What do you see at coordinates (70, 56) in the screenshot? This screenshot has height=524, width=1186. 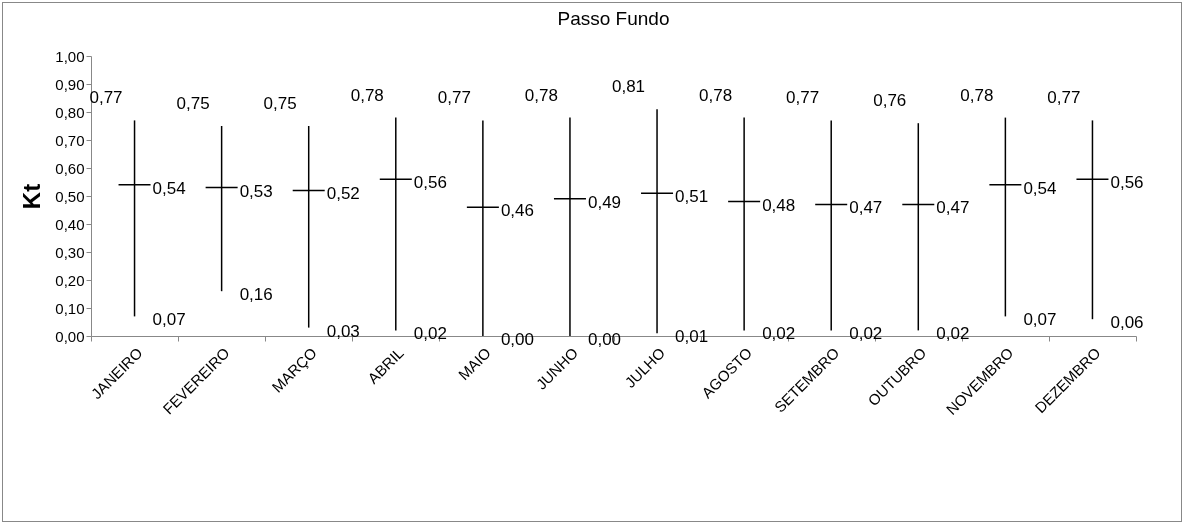 I see `y-tick-label: 1,00` at bounding box center [70, 56].